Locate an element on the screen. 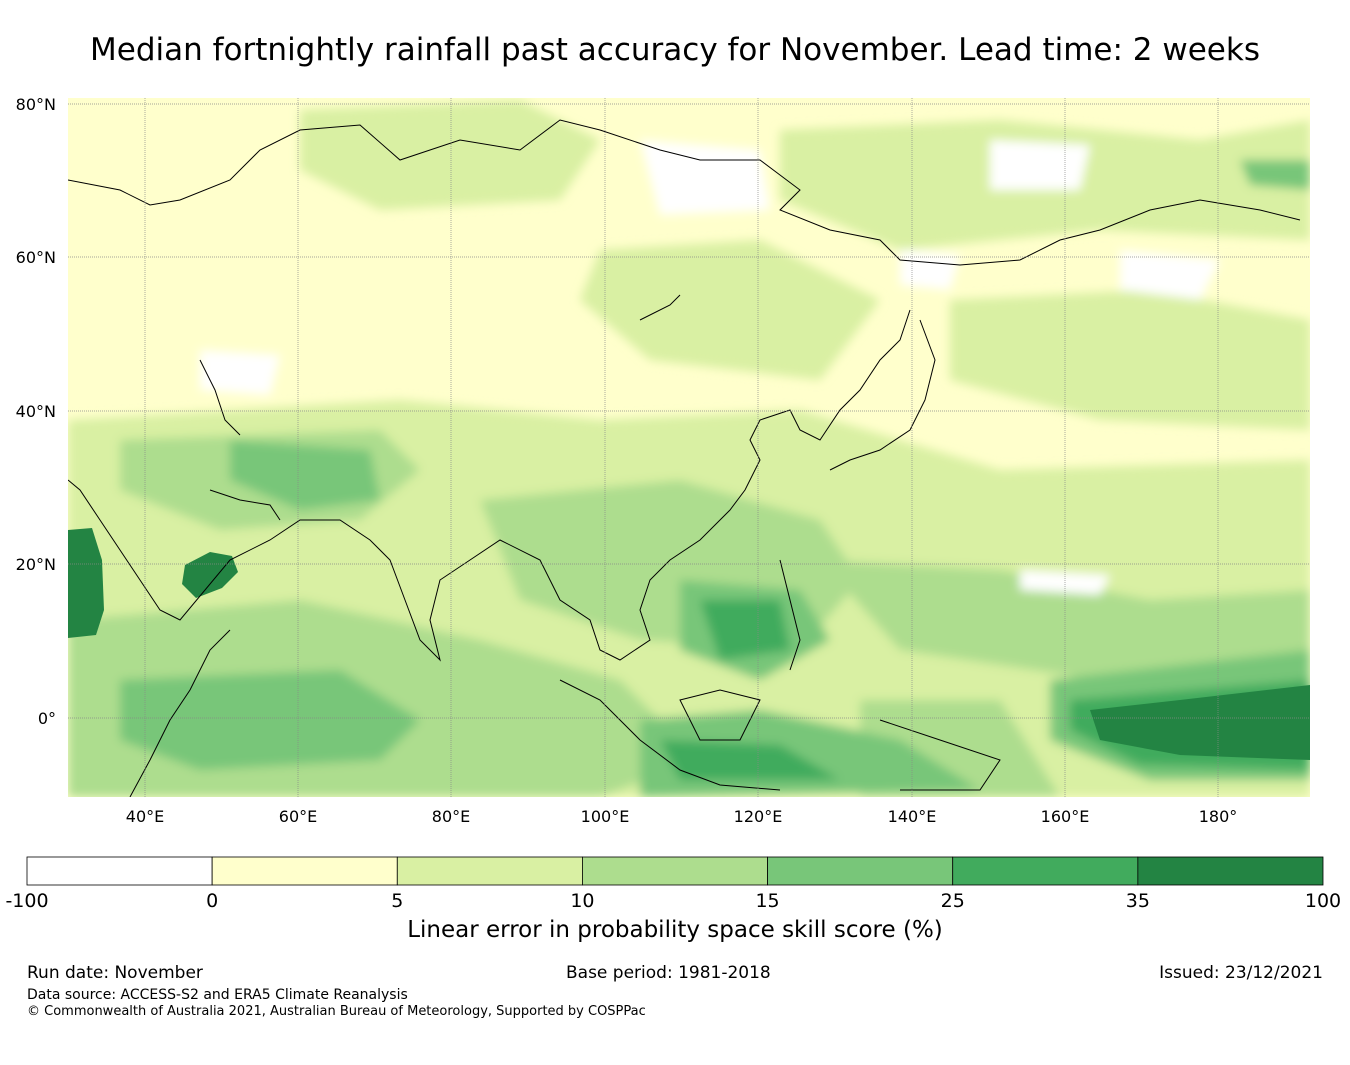 The image size is (1350, 1065). lon-label-140e: 140°E is located at coordinates (912, 816).